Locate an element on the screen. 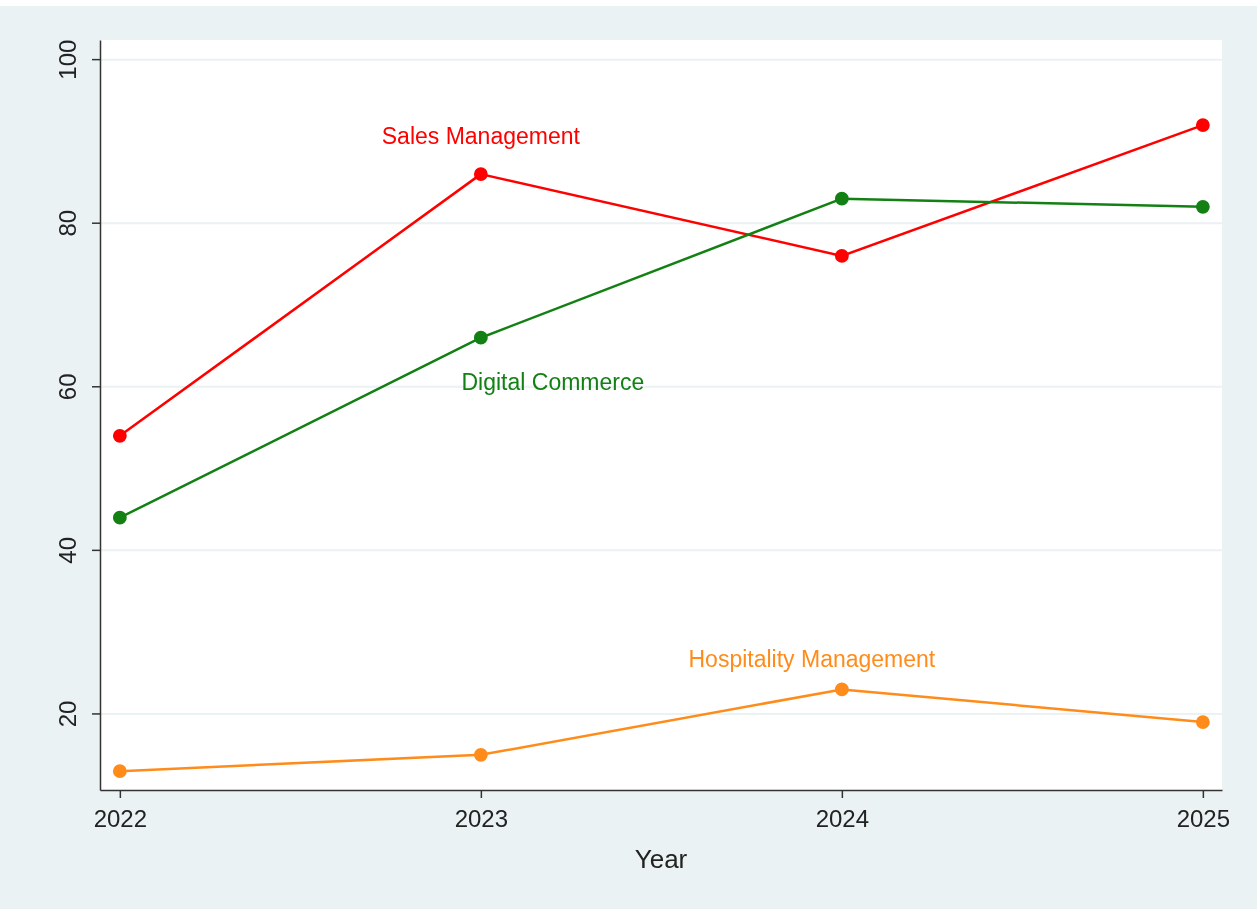  x-tick-label: 2023 is located at coordinates (481, 819).